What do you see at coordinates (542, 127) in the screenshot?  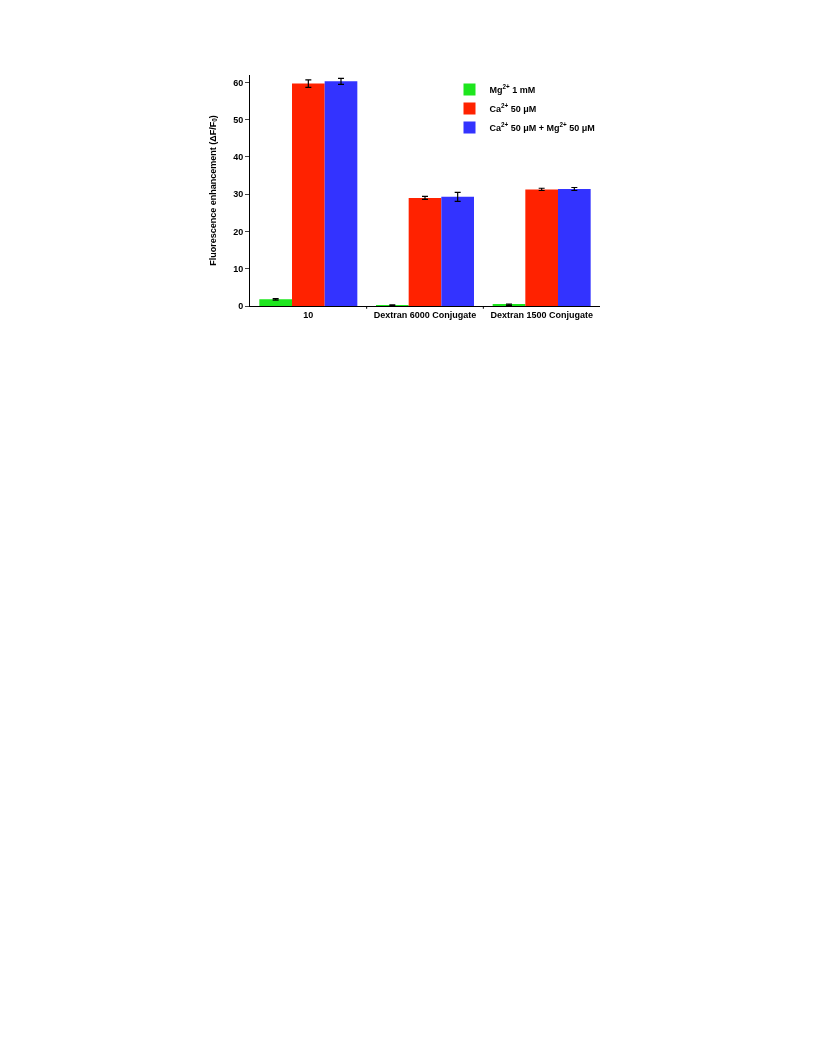 I see `legend-label: Ca$^{2+}$ 50 μM + Mg$^{2+}$ 50 μM` at bounding box center [542, 127].